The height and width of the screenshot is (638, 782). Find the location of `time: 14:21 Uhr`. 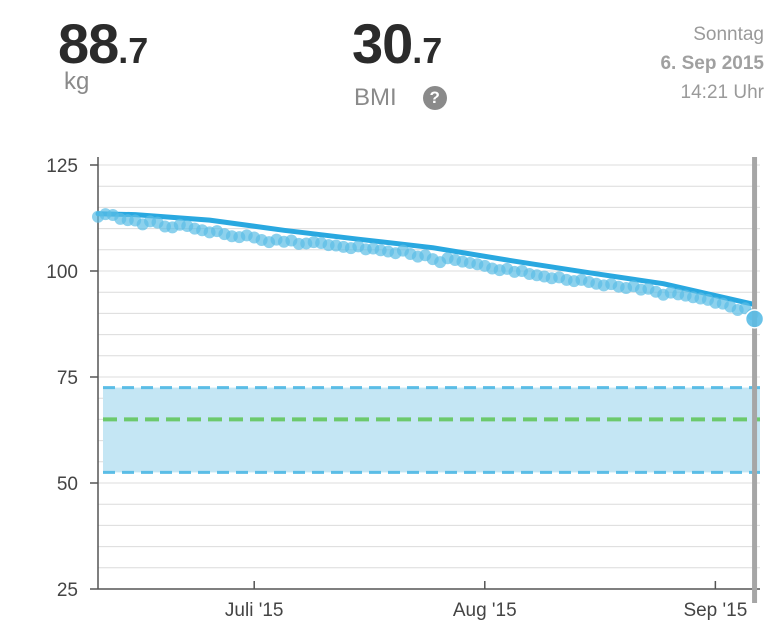

time: 14:21 Uhr is located at coordinates (722, 92).